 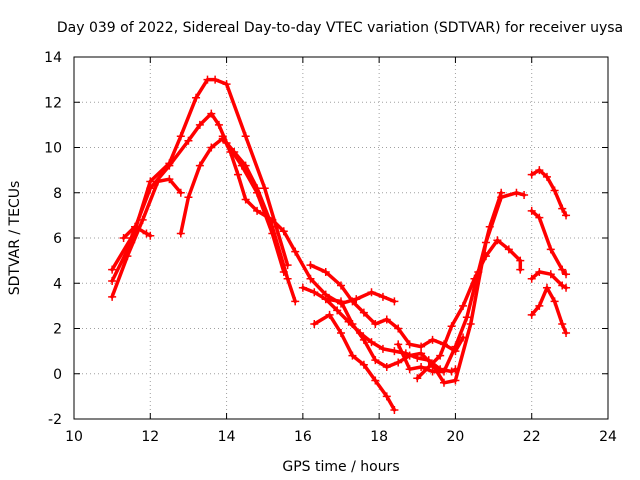 I want to click on x-axis-label: GPS time / hours, so click(x=340, y=467).